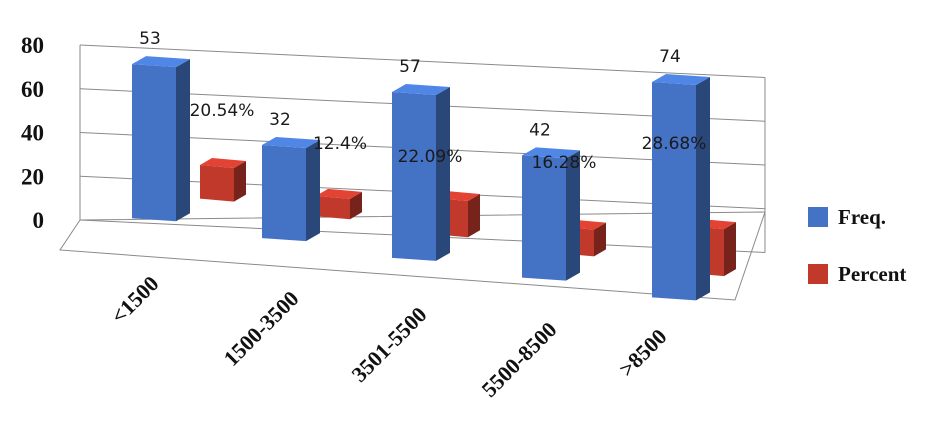 The image size is (950, 442). I want to click on x-category-label: <1500, so click(135, 300).